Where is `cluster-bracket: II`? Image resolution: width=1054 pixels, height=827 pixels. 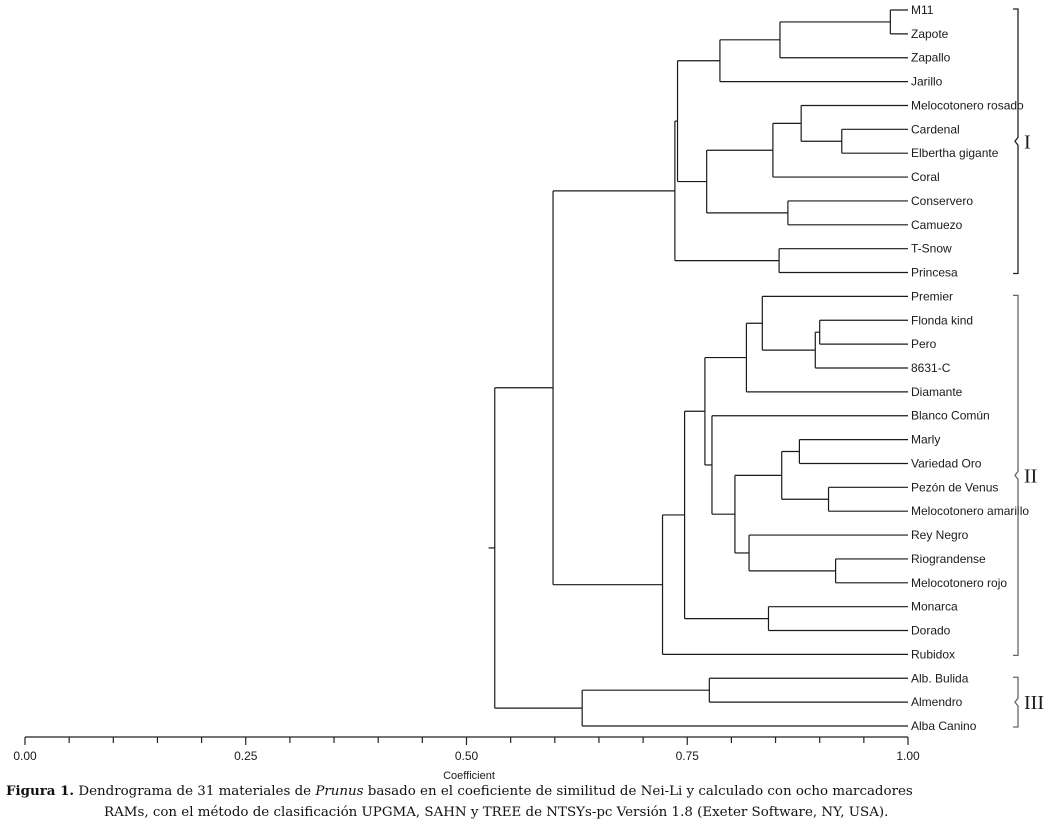 cluster-bracket: II is located at coordinates (1025, 475).